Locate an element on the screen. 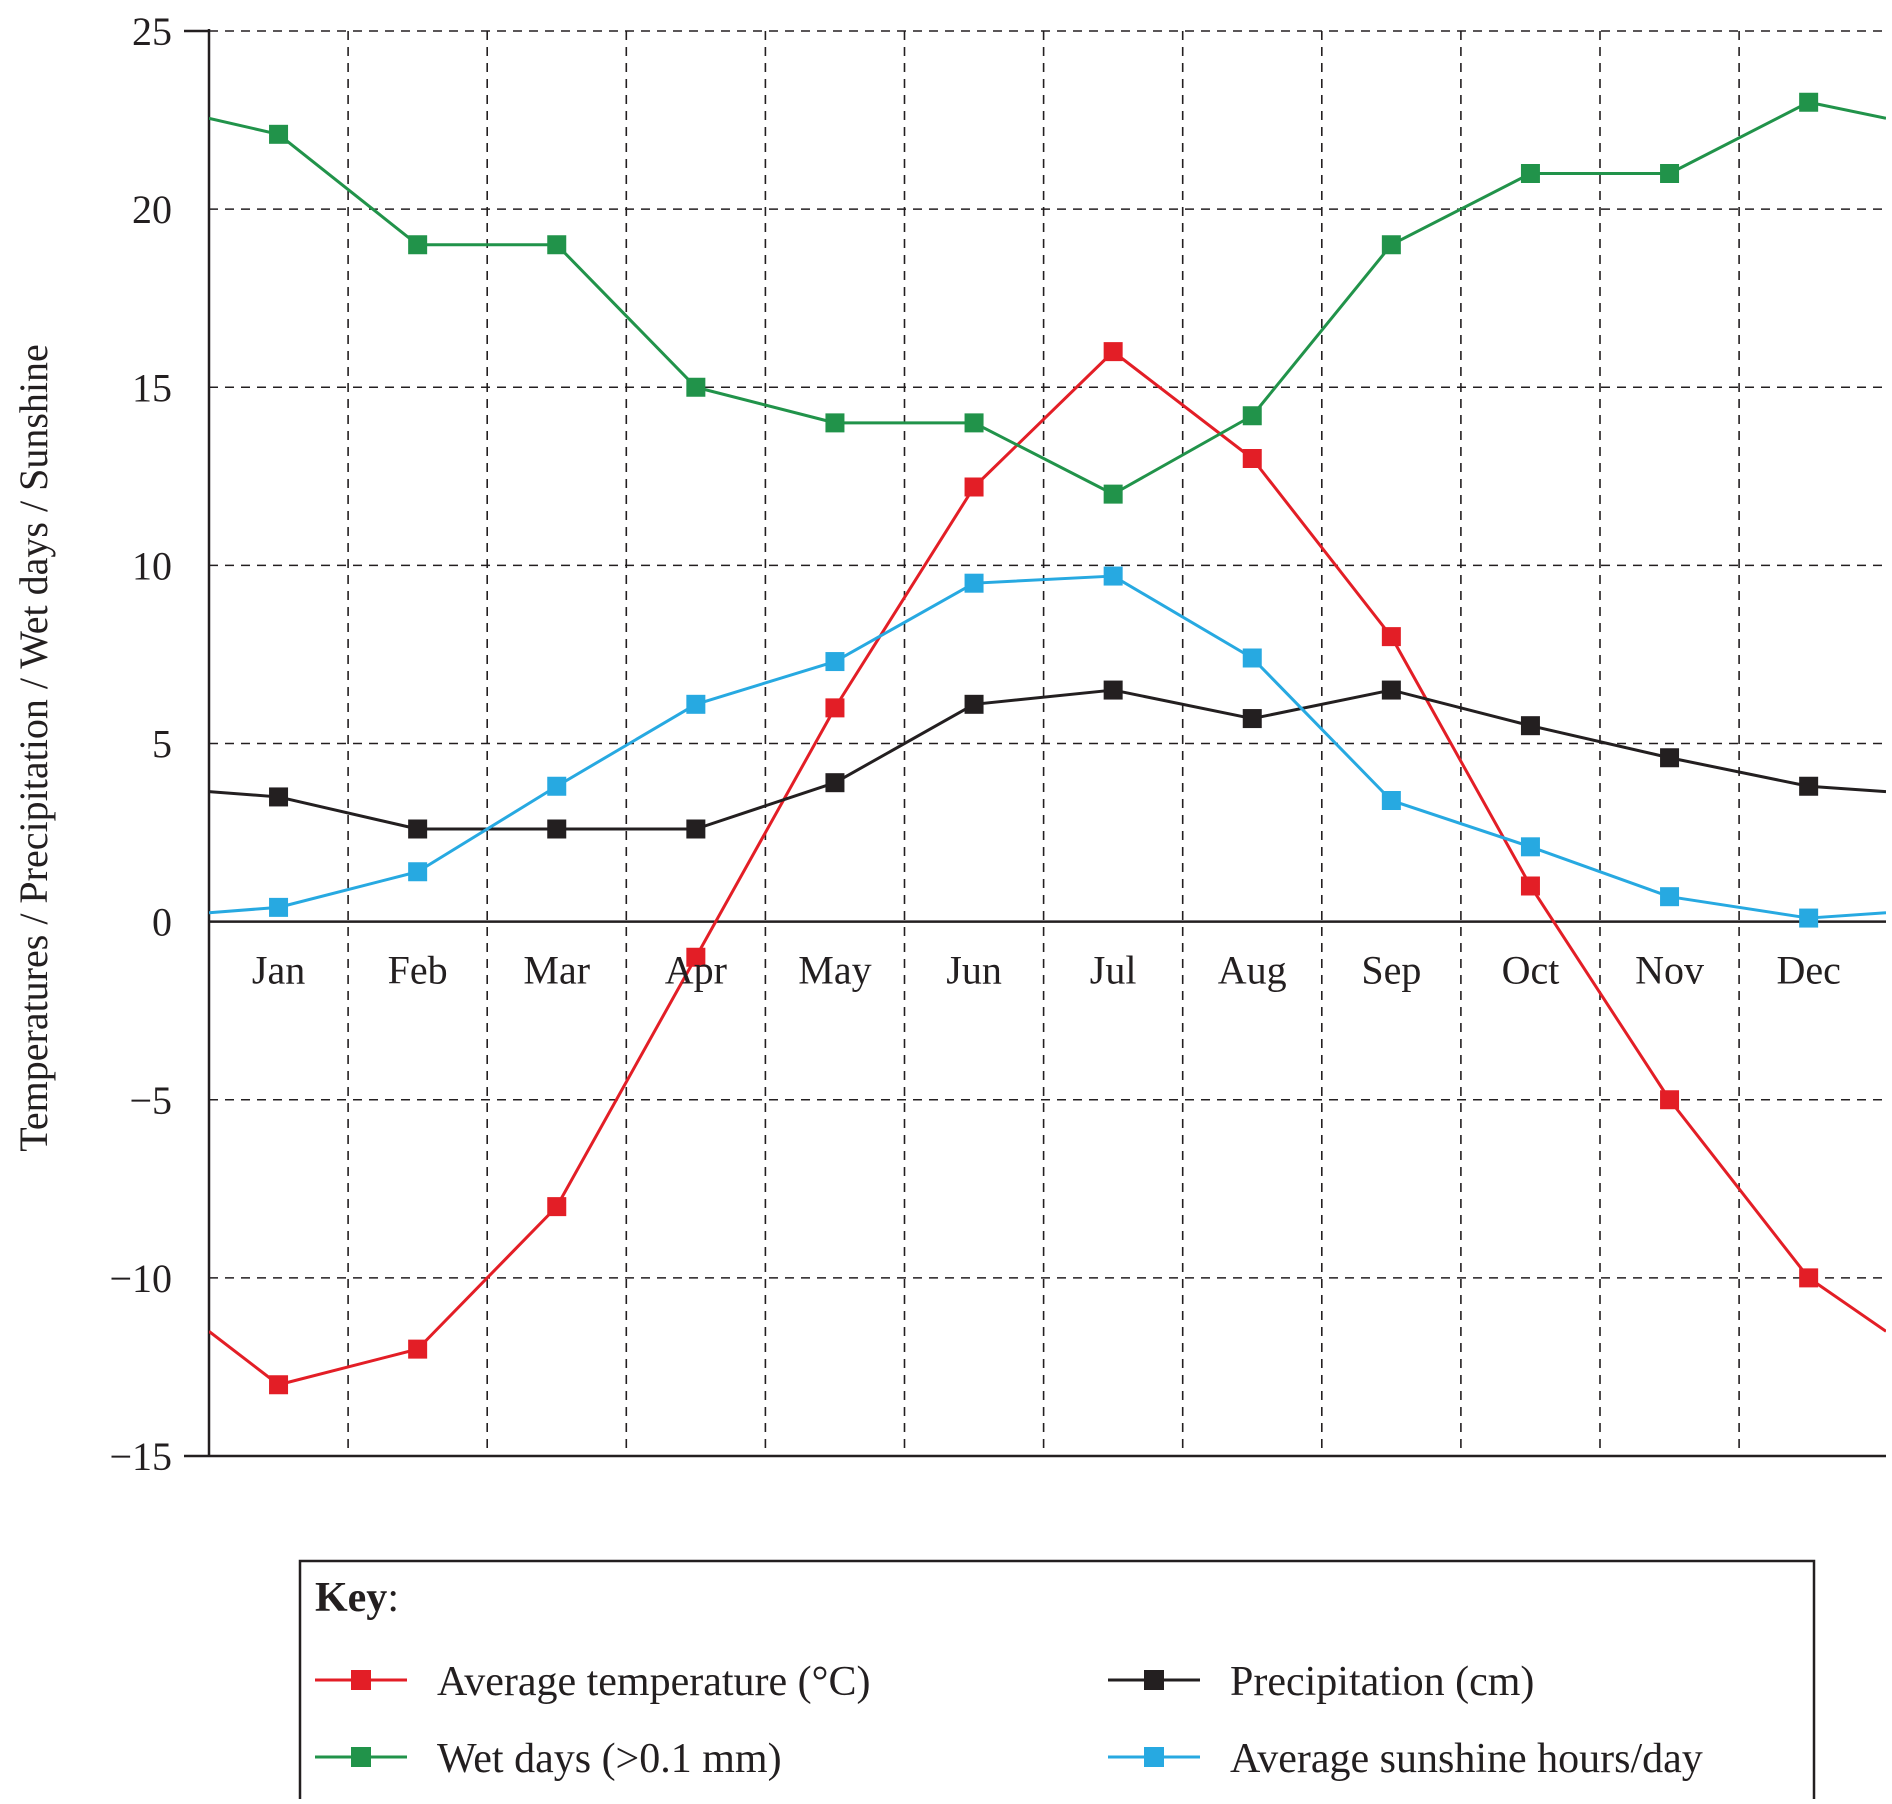 Image resolution: width=1892 pixels, height=1804 pixels. x-tick-label: Sep is located at coordinates (1391, 970).